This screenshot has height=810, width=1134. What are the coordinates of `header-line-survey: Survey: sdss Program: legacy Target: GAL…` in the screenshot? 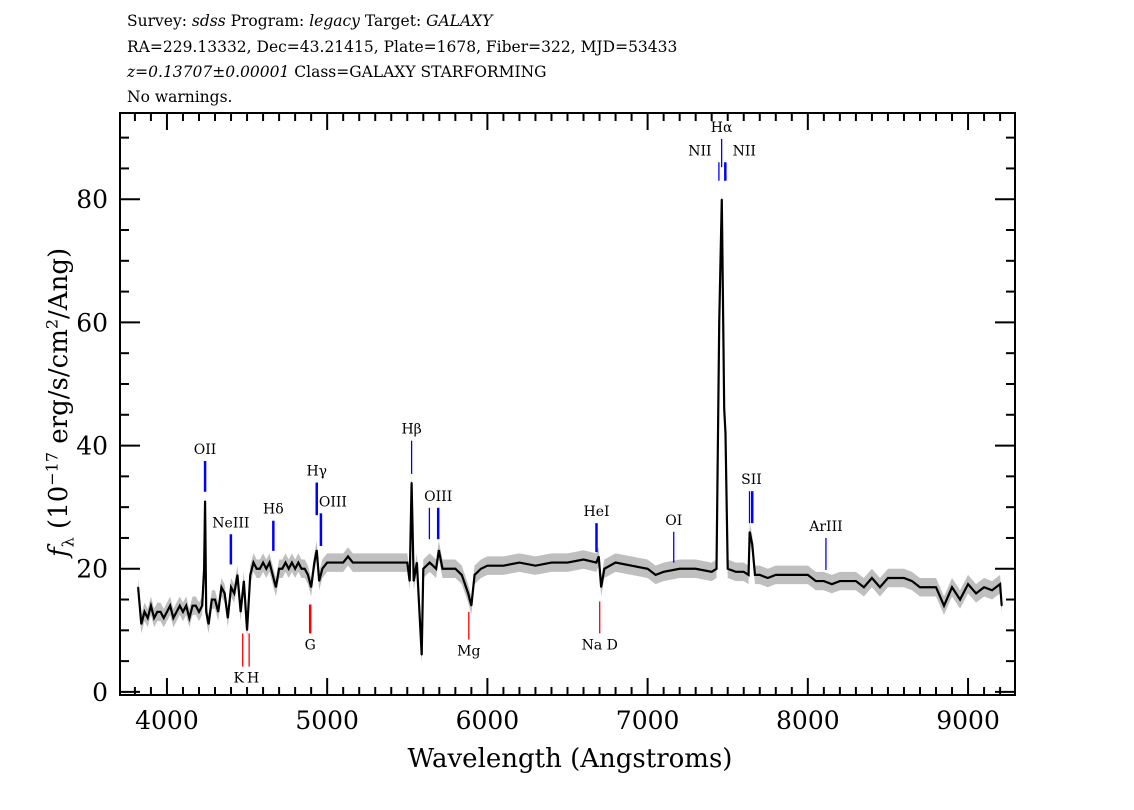 It's located at (309, 21).